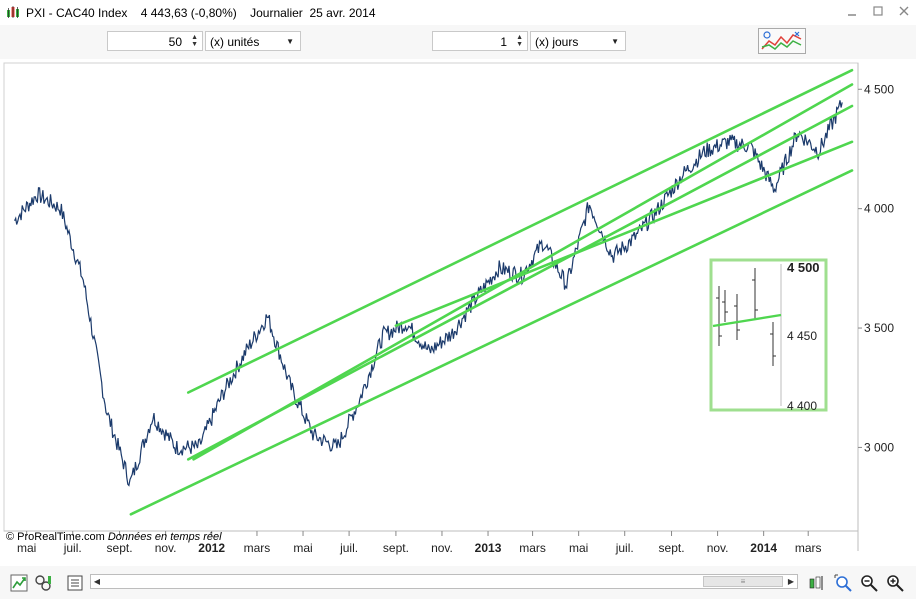 The width and height of the screenshot is (916, 599). Describe the element at coordinates (802, 336) in the screenshot. I see `inset-y-tick-label: 4 450` at that location.